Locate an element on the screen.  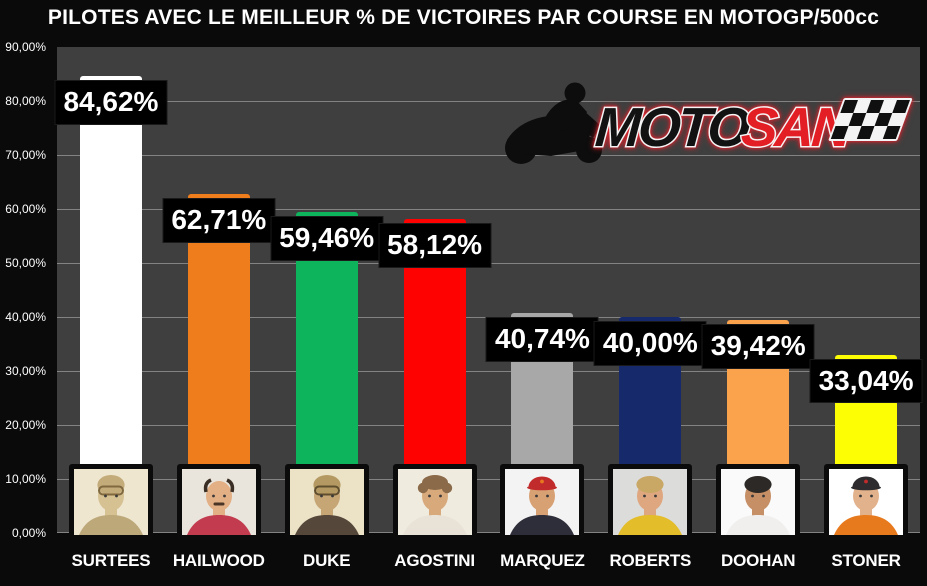
x-axis-label: AGOSTINI is located at coordinates (434, 560).